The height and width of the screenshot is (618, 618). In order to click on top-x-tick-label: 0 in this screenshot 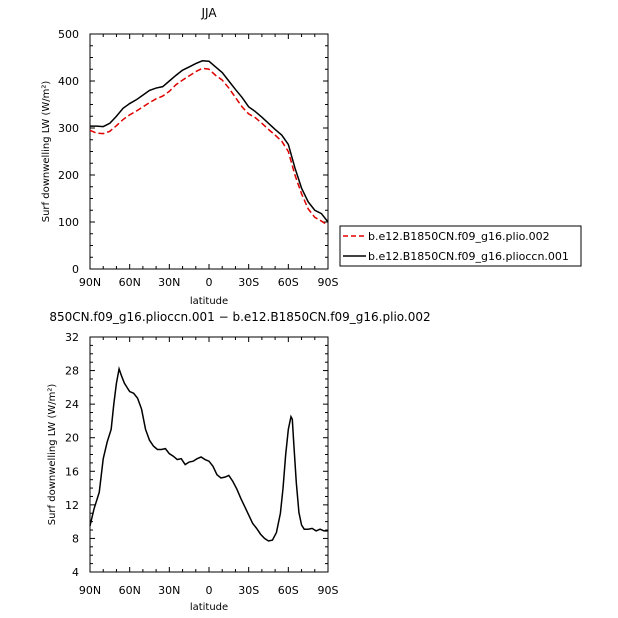, I will do `click(209, 282)`.